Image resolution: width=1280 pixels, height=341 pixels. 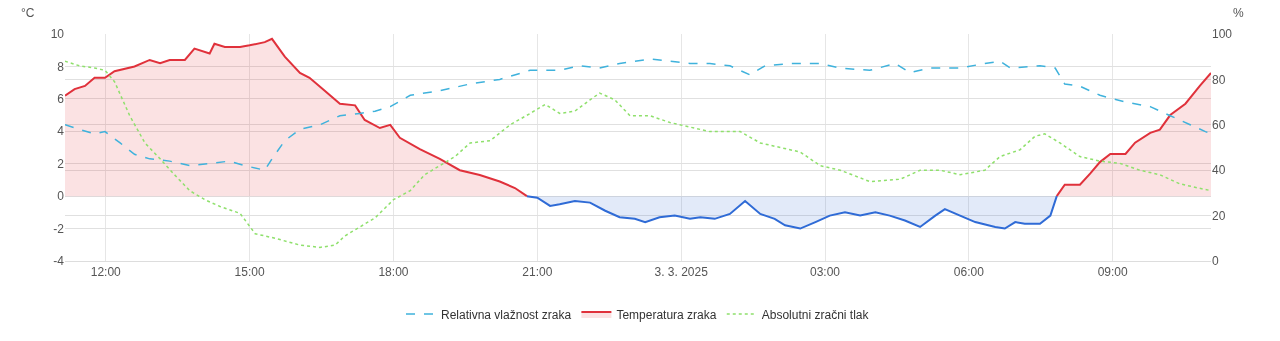 I want to click on y-tick-label: -4, so click(x=59, y=261).